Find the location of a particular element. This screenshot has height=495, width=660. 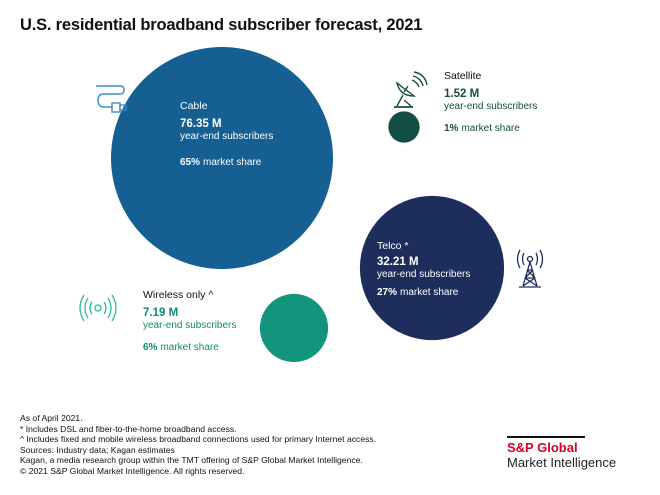

satellite-share: 1% market share is located at coordinates (482, 128).